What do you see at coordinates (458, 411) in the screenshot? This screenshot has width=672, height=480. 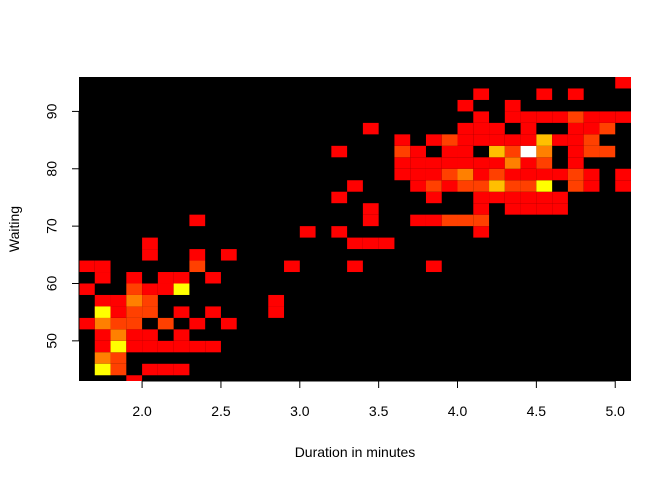 I see `x-tick-label: 4.0` at bounding box center [458, 411].